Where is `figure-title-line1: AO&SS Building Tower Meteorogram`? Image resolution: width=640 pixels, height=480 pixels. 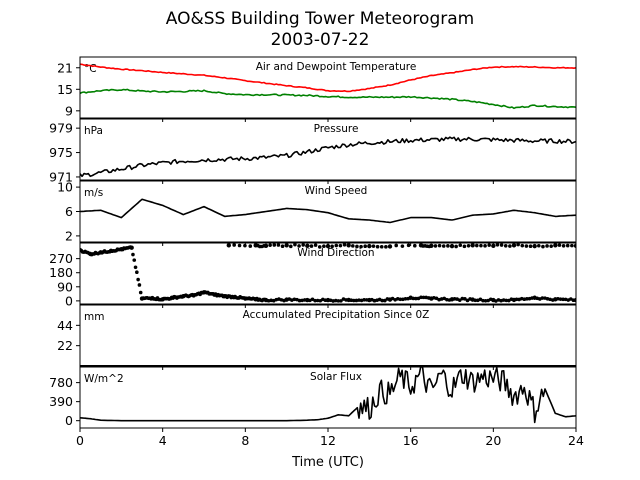 figure-title-line1: AO&SS Building Tower Meteorogram is located at coordinates (320, 19).